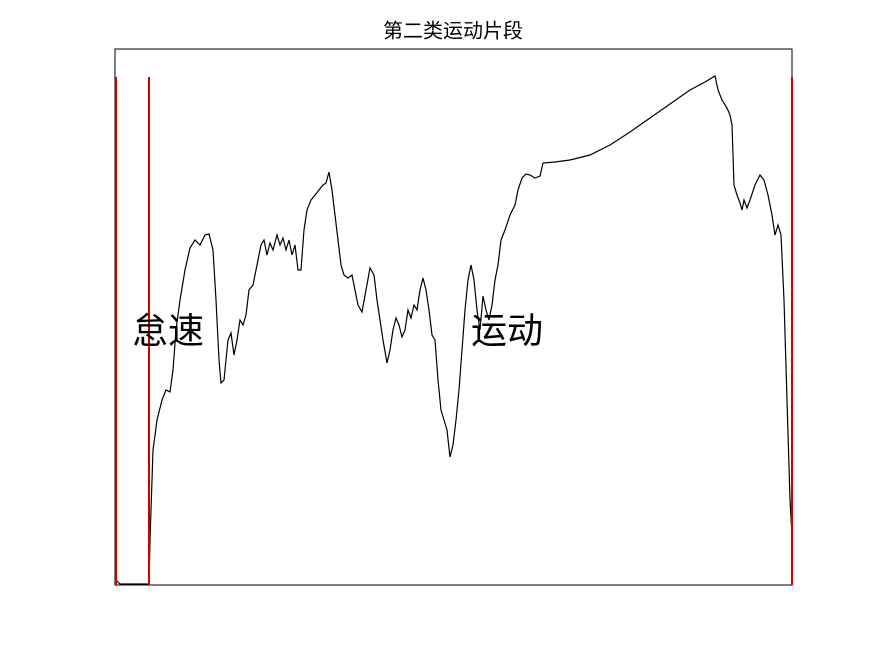 Image resolution: width=875 pixels, height=656 pixels. Describe the element at coordinates (453, 31) in the screenshot. I see `chart-title: 第二类运动片段` at that location.